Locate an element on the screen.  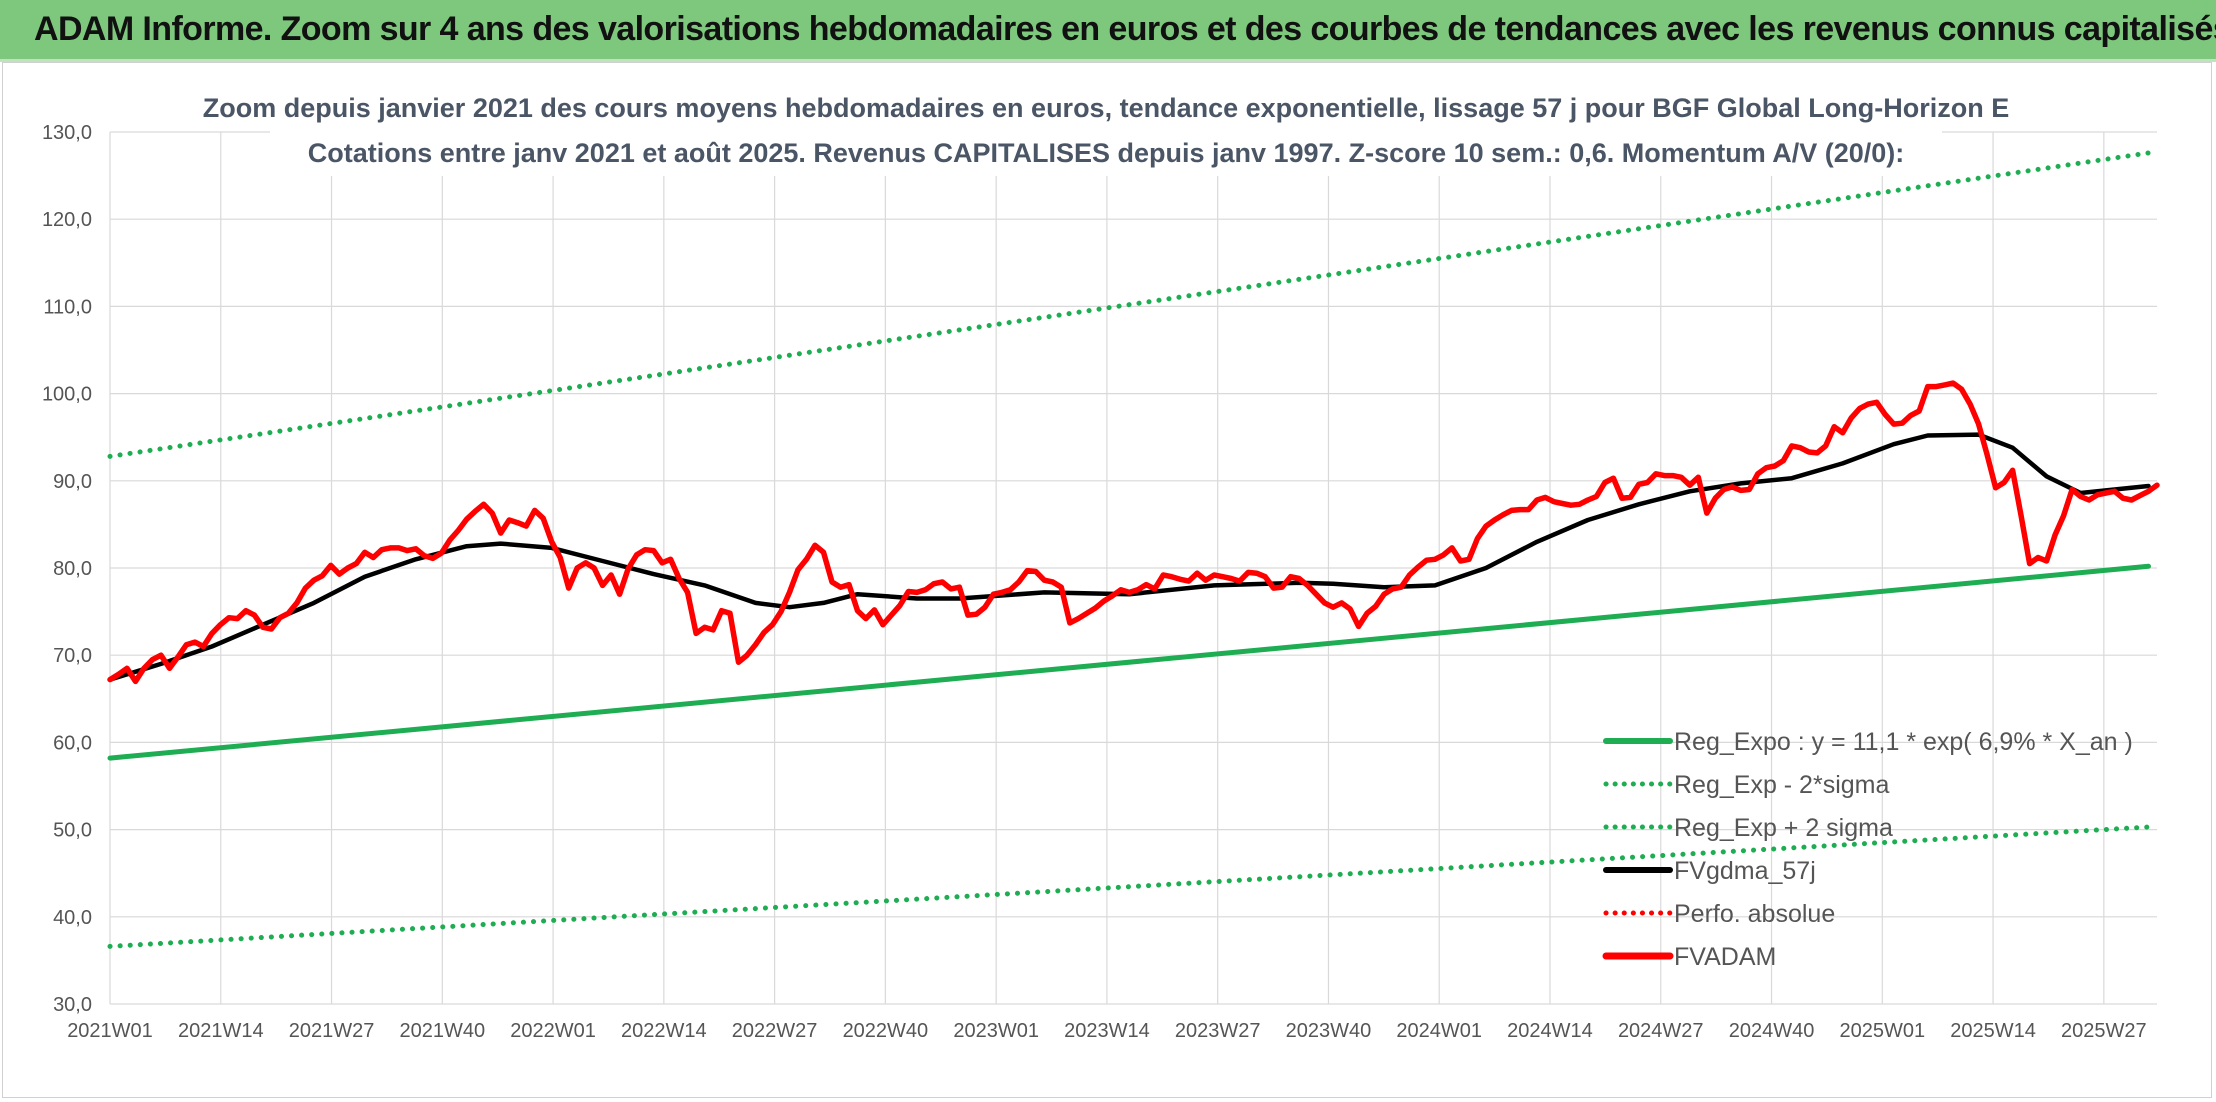
y-tick-label: 70,0 is located at coordinates (72, 656).